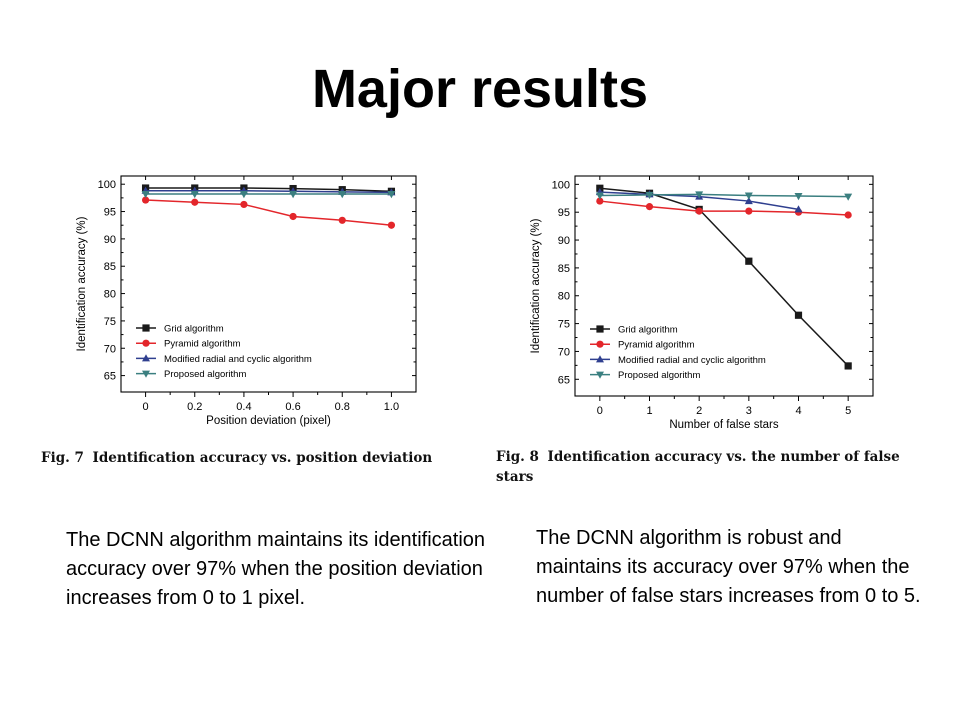 The height and width of the screenshot is (720, 960). What do you see at coordinates (724, 425) in the screenshot?
I see `chart2-x-axis-label: Number of false stars` at bounding box center [724, 425].